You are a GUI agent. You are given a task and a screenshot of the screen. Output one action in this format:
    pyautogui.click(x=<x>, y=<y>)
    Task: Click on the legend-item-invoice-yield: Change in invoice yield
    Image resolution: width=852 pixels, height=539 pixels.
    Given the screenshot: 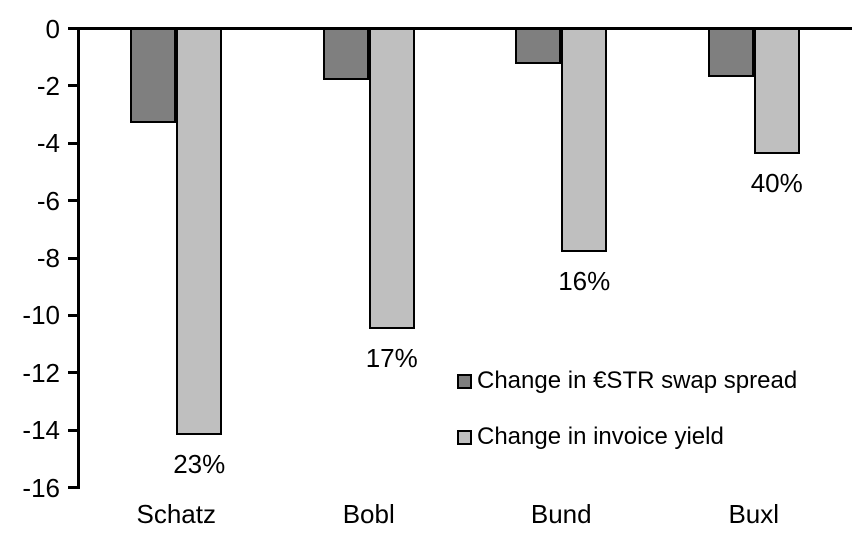 What is the action you would take?
    pyautogui.click(x=627, y=437)
    